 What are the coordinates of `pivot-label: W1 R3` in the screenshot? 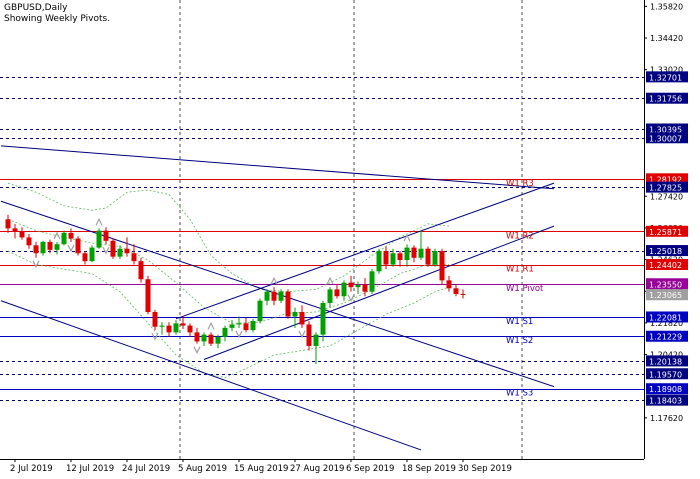 It's located at (520, 184).